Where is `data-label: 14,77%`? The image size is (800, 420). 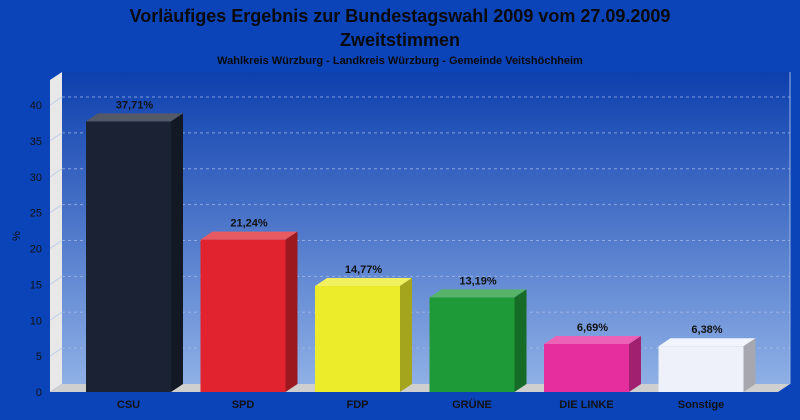
data-label: 14,77% is located at coordinates (364, 270).